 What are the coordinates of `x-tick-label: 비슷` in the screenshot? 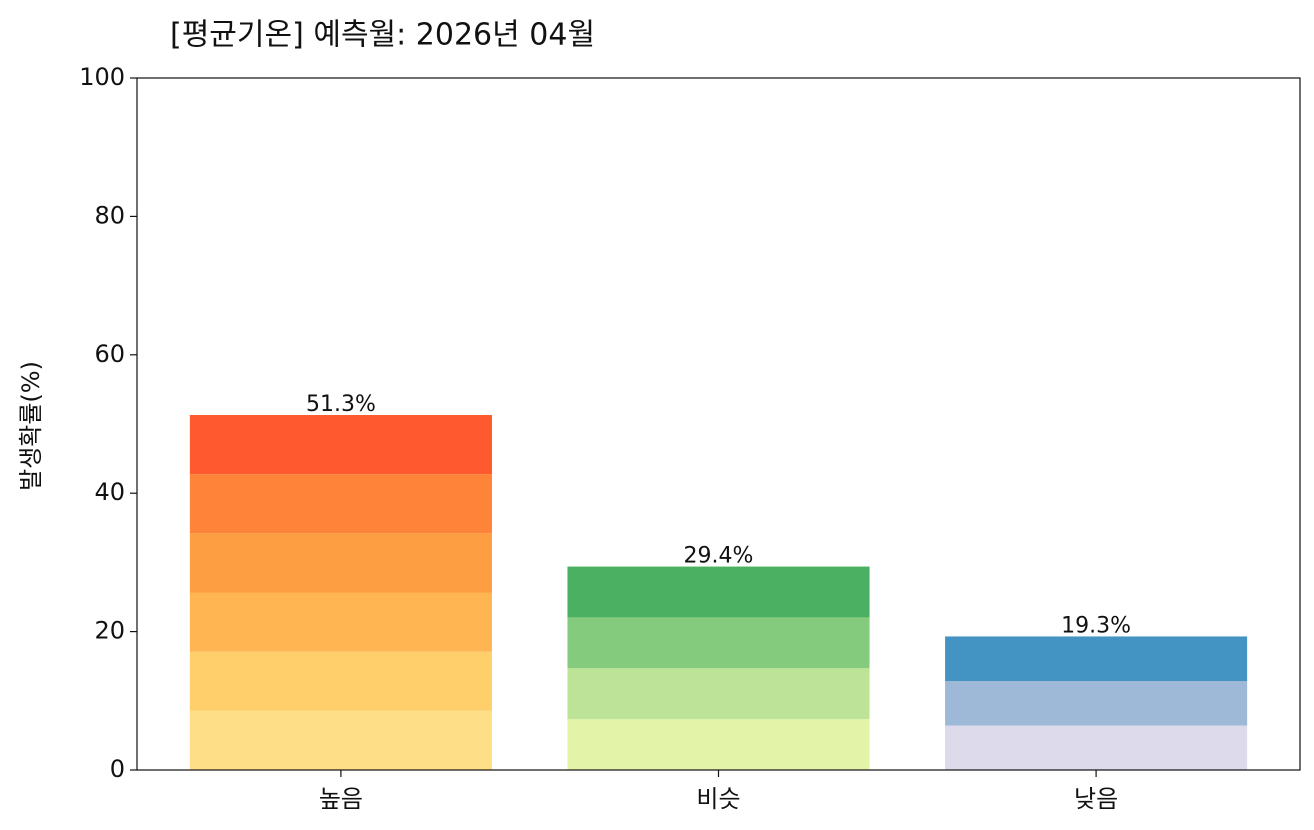 It's located at (718, 799).